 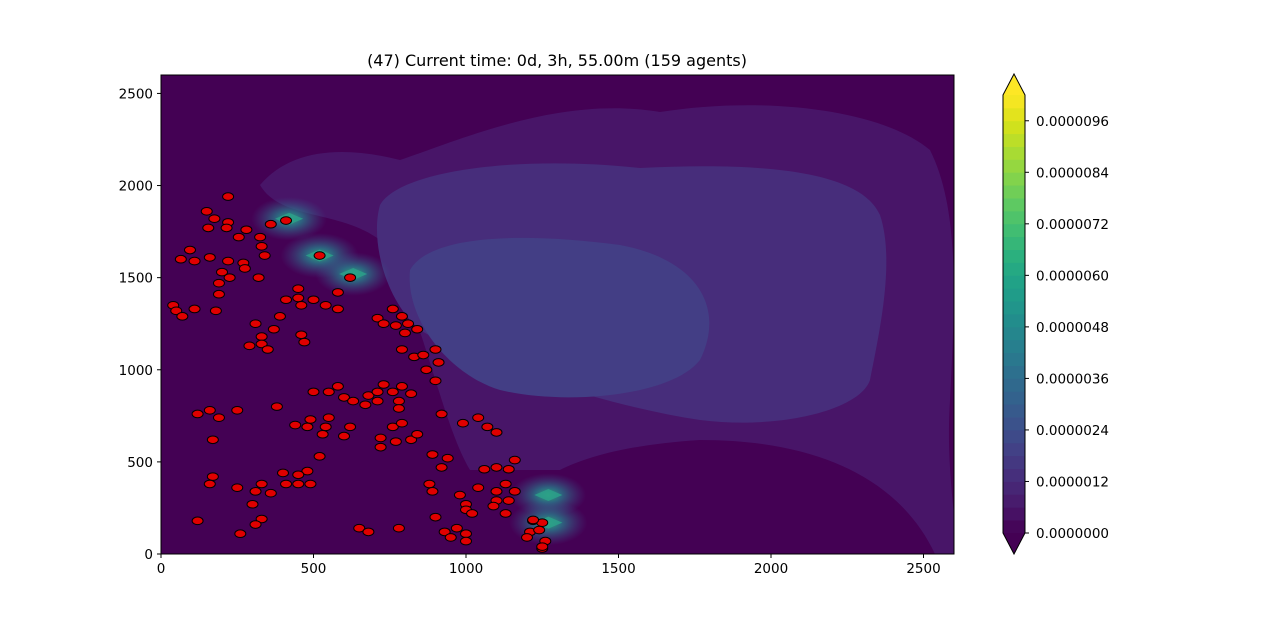 I want to click on colorbar-bands, so click(x=1014, y=314).